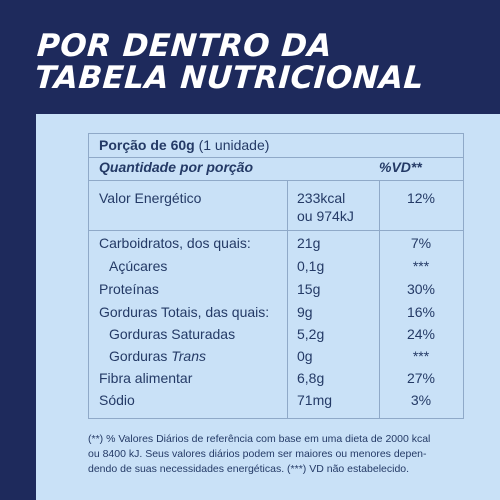 The height and width of the screenshot is (500, 500). Describe the element at coordinates (421, 198) in the screenshot. I see `row-vd: 12%` at that location.